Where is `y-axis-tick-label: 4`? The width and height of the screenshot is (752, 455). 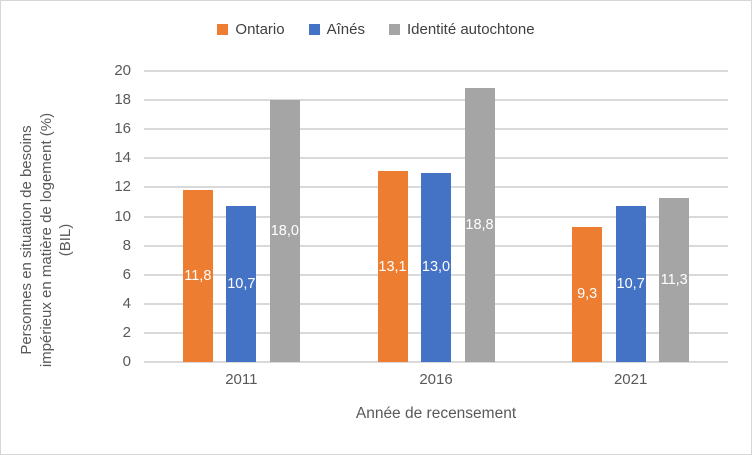 y-axis-tick-label: 4 is located at coordinates (126, 303).